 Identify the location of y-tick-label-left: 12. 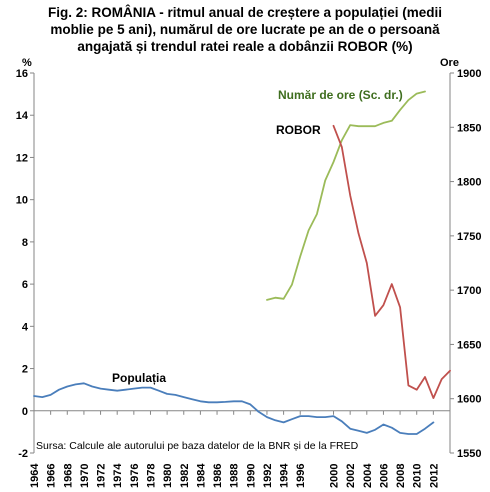
(22, 158).